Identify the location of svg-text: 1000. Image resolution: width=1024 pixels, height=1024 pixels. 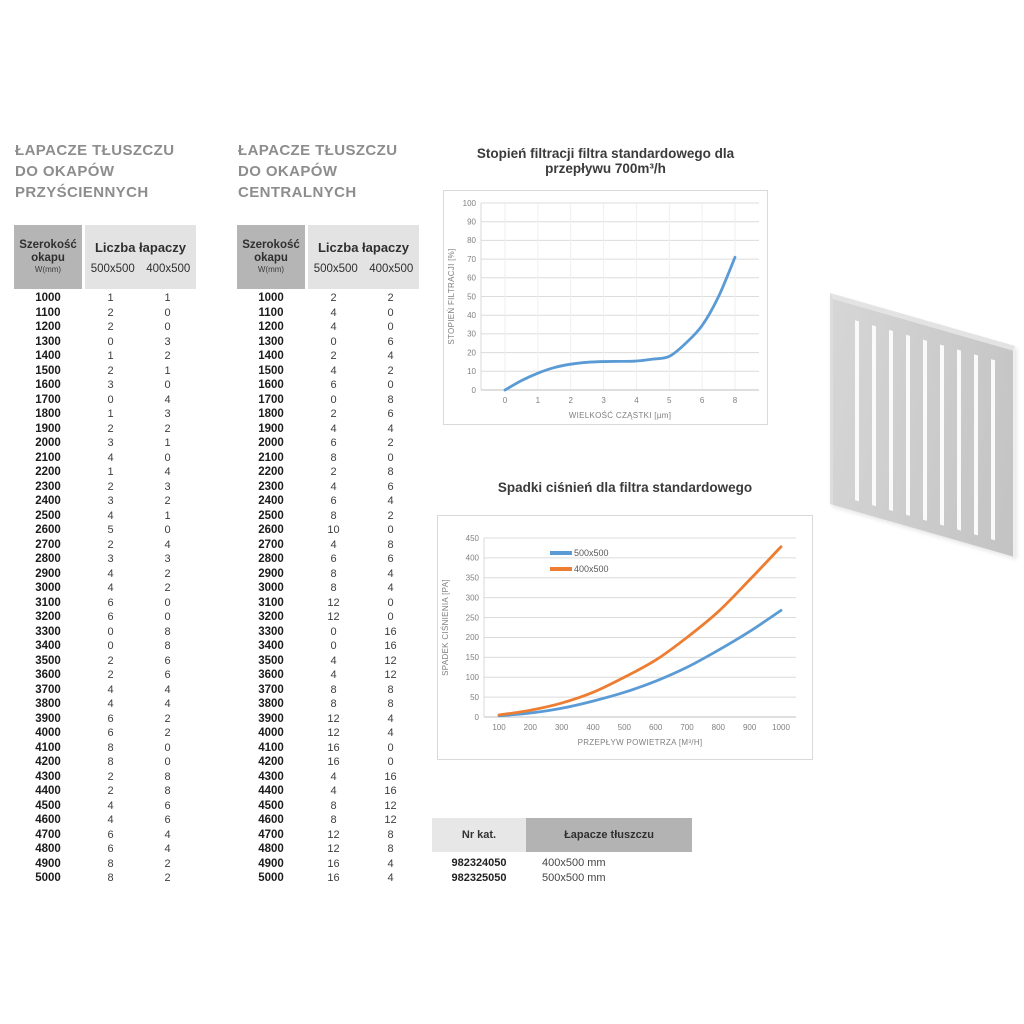
(781, 727).